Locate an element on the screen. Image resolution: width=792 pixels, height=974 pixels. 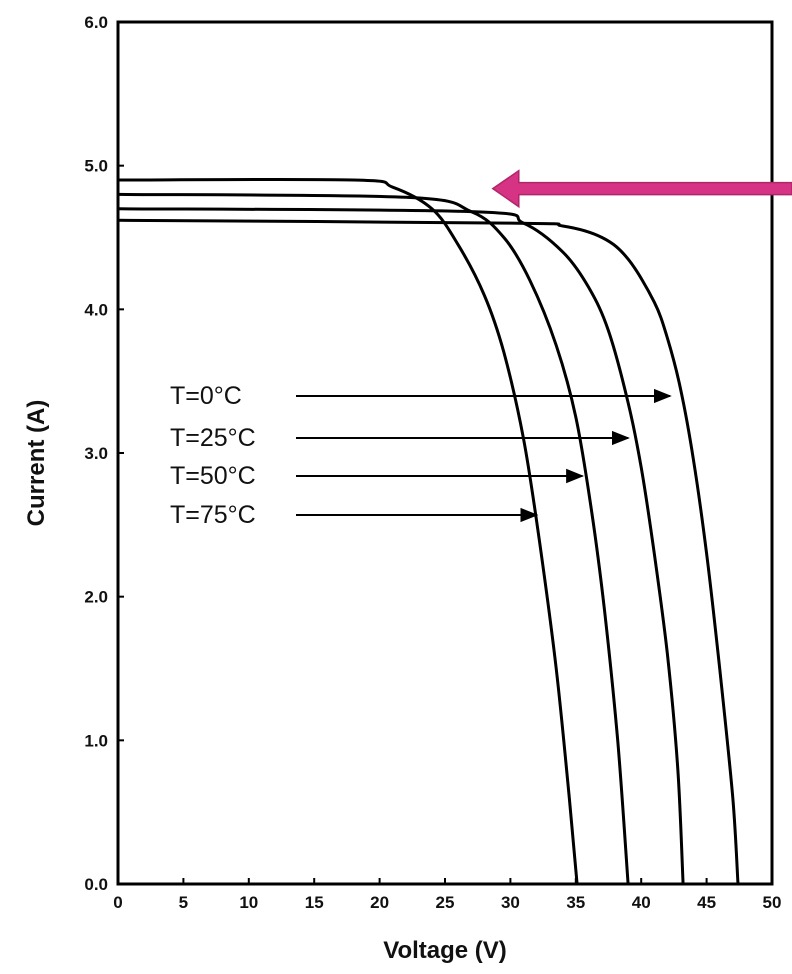
annotation-label: T=75°C is located at coordinates (213, 515).